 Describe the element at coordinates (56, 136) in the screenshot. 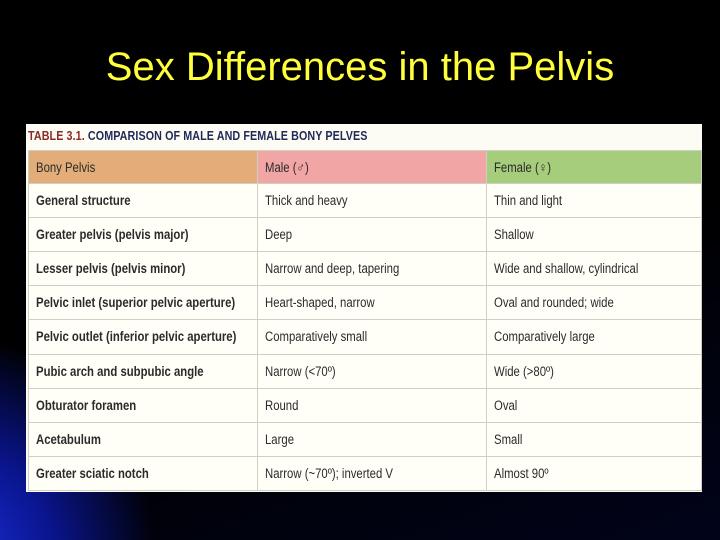

I see `table-caption-number: TABLE 3.1.` at that location.